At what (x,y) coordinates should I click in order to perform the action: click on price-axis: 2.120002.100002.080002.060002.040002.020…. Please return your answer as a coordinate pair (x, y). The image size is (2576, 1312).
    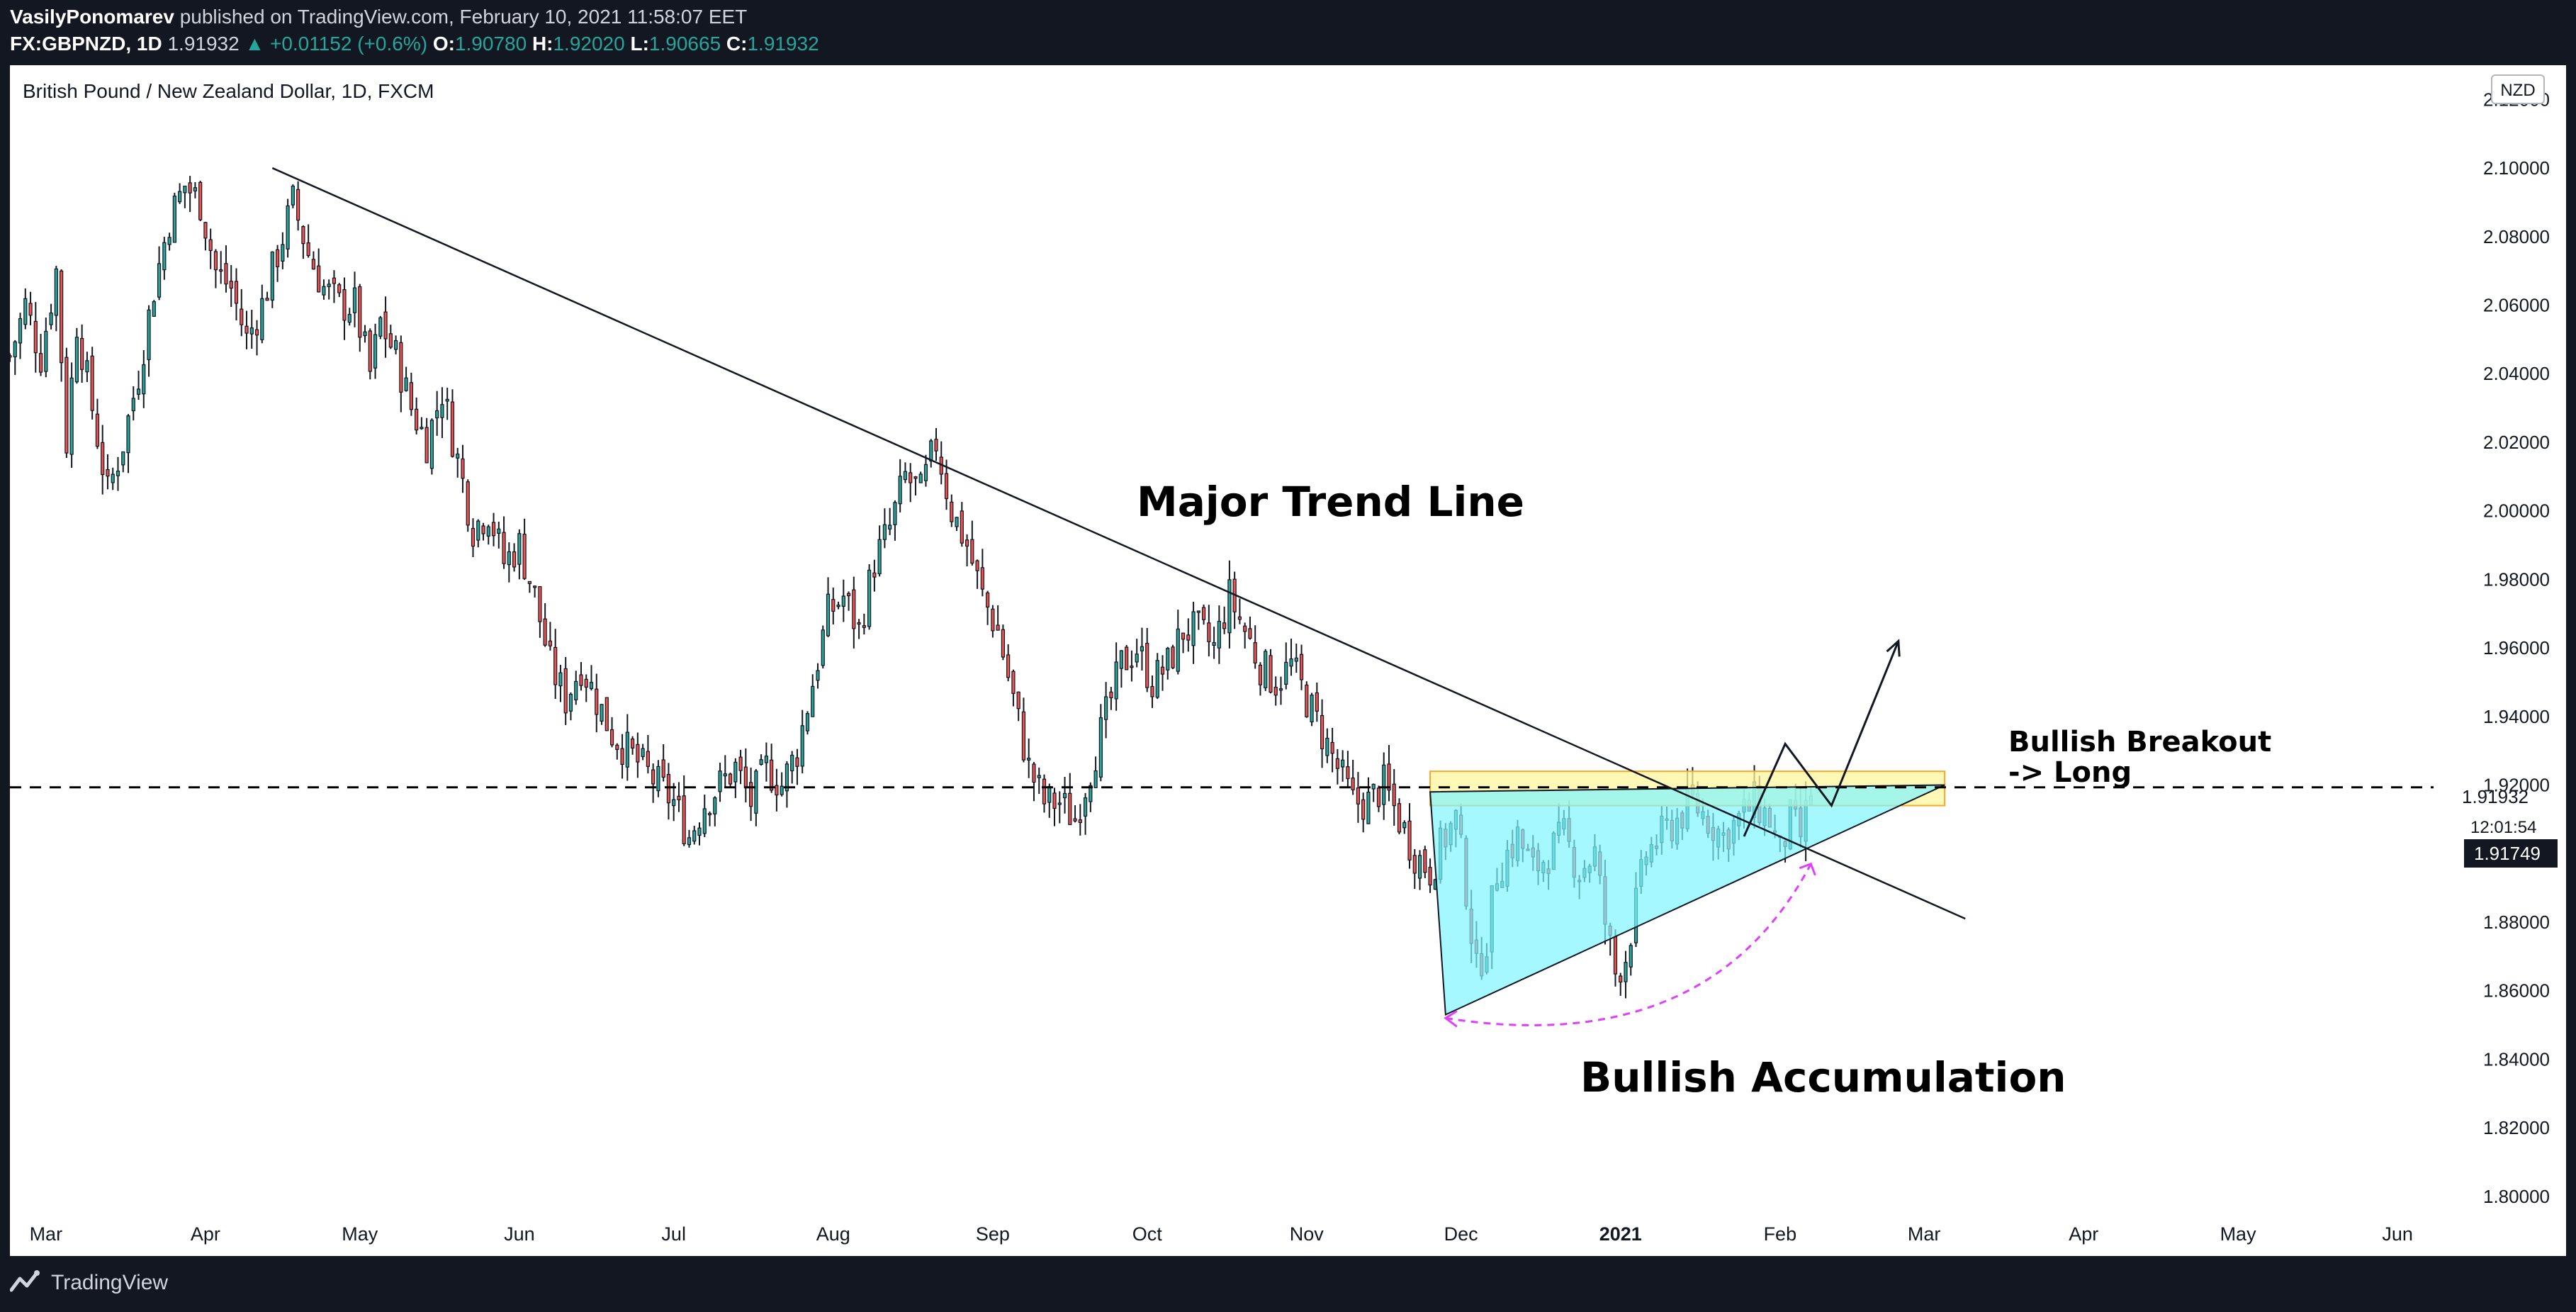
    Looking at the image, I should click on (2516, 647).